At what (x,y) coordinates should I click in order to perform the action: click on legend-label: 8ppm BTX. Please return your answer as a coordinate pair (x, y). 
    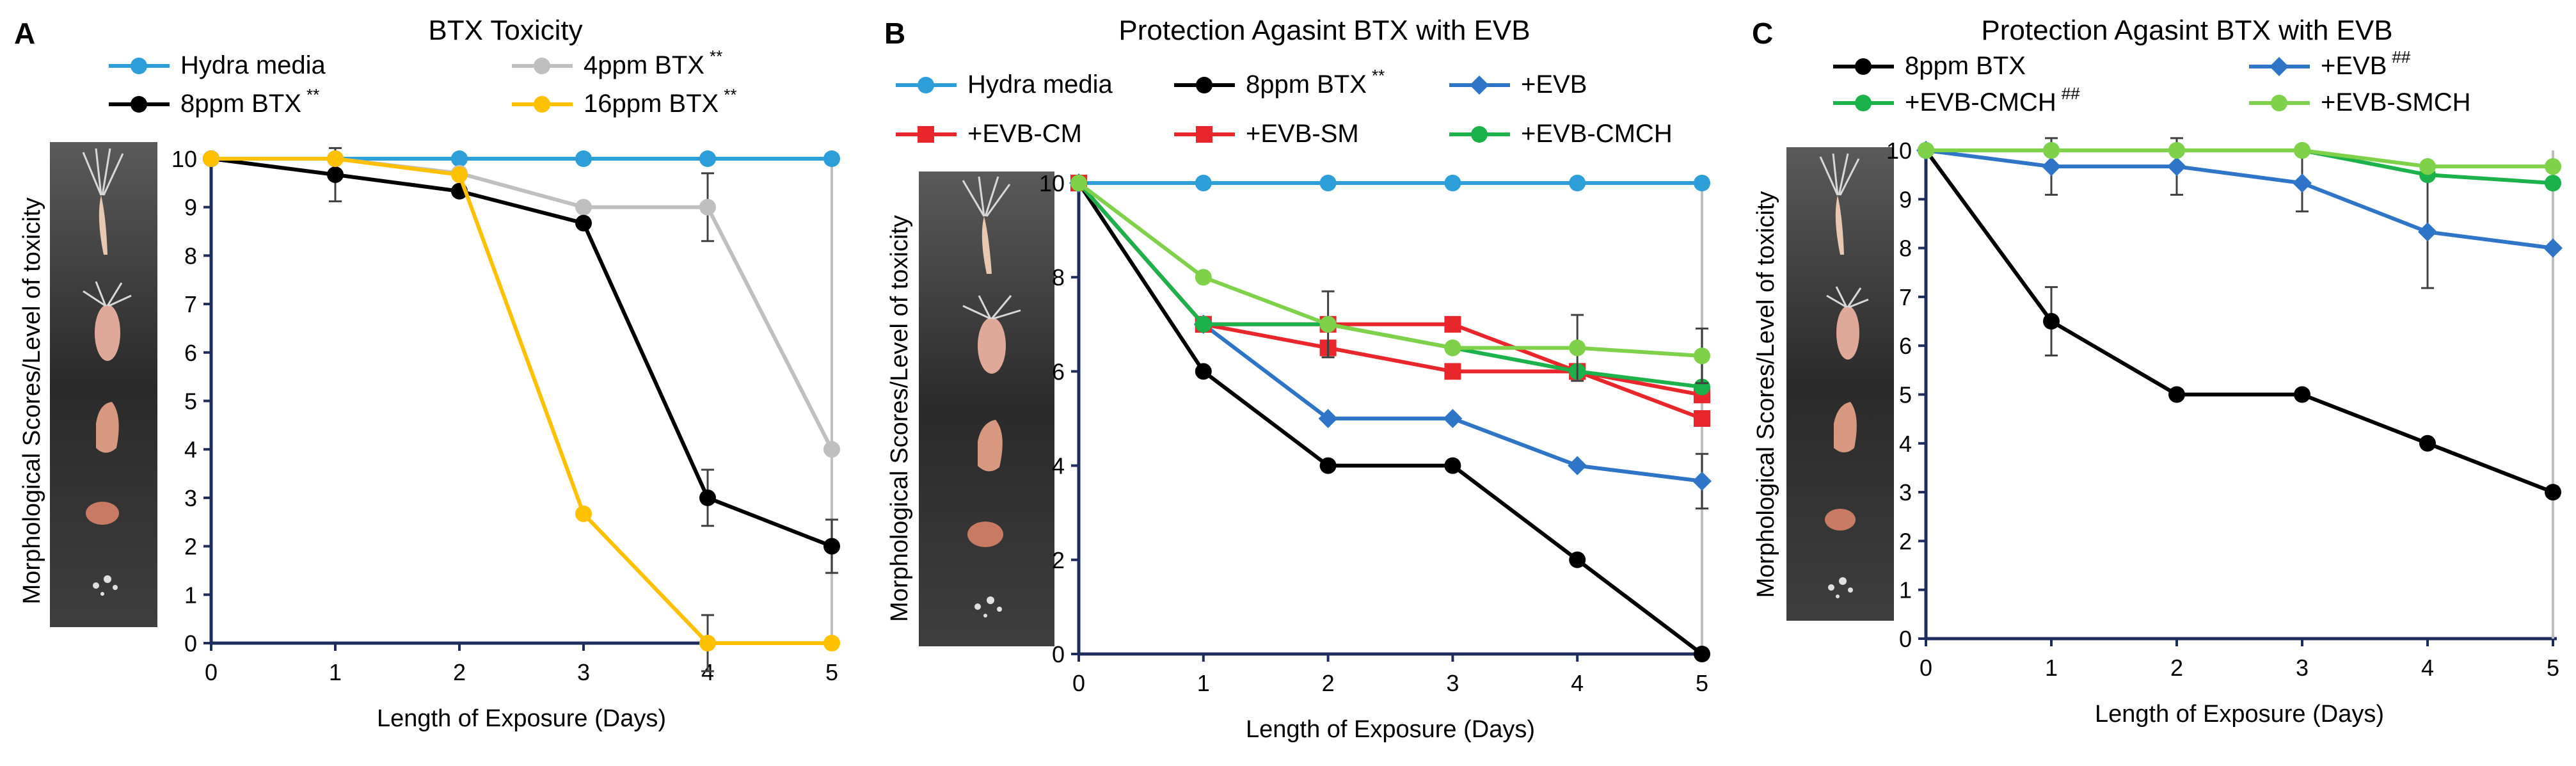
    Looking at the image, I should click on (241, 104).